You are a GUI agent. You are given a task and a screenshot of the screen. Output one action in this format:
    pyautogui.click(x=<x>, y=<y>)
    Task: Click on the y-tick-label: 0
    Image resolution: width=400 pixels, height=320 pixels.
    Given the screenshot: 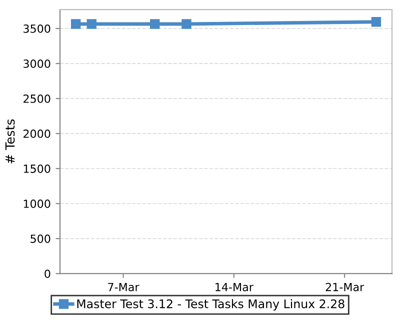 What is the action you would take?
    pyautogui.click(x=47, y=274)
    